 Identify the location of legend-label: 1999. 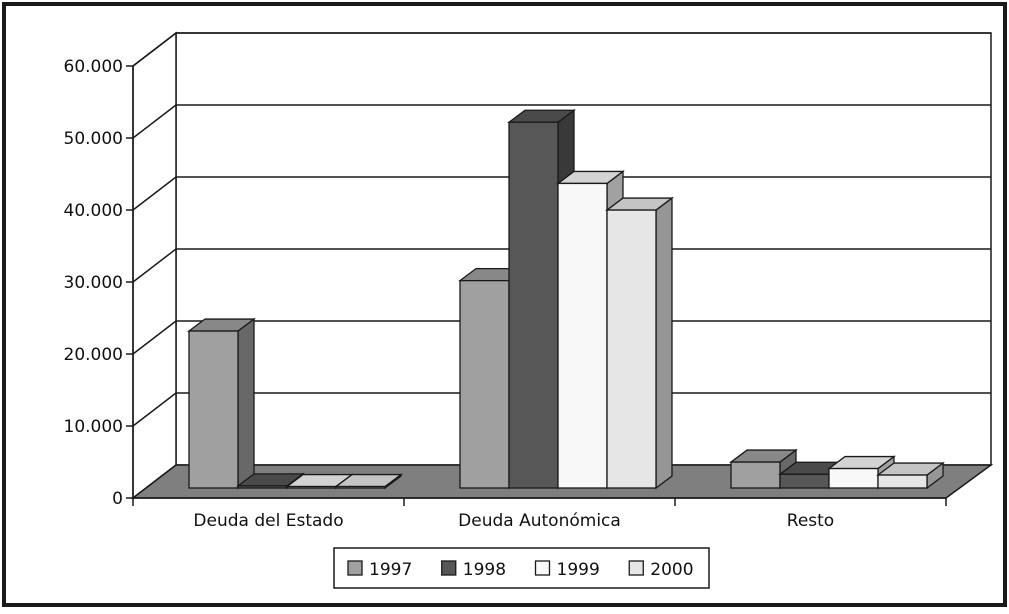
(578, 570).